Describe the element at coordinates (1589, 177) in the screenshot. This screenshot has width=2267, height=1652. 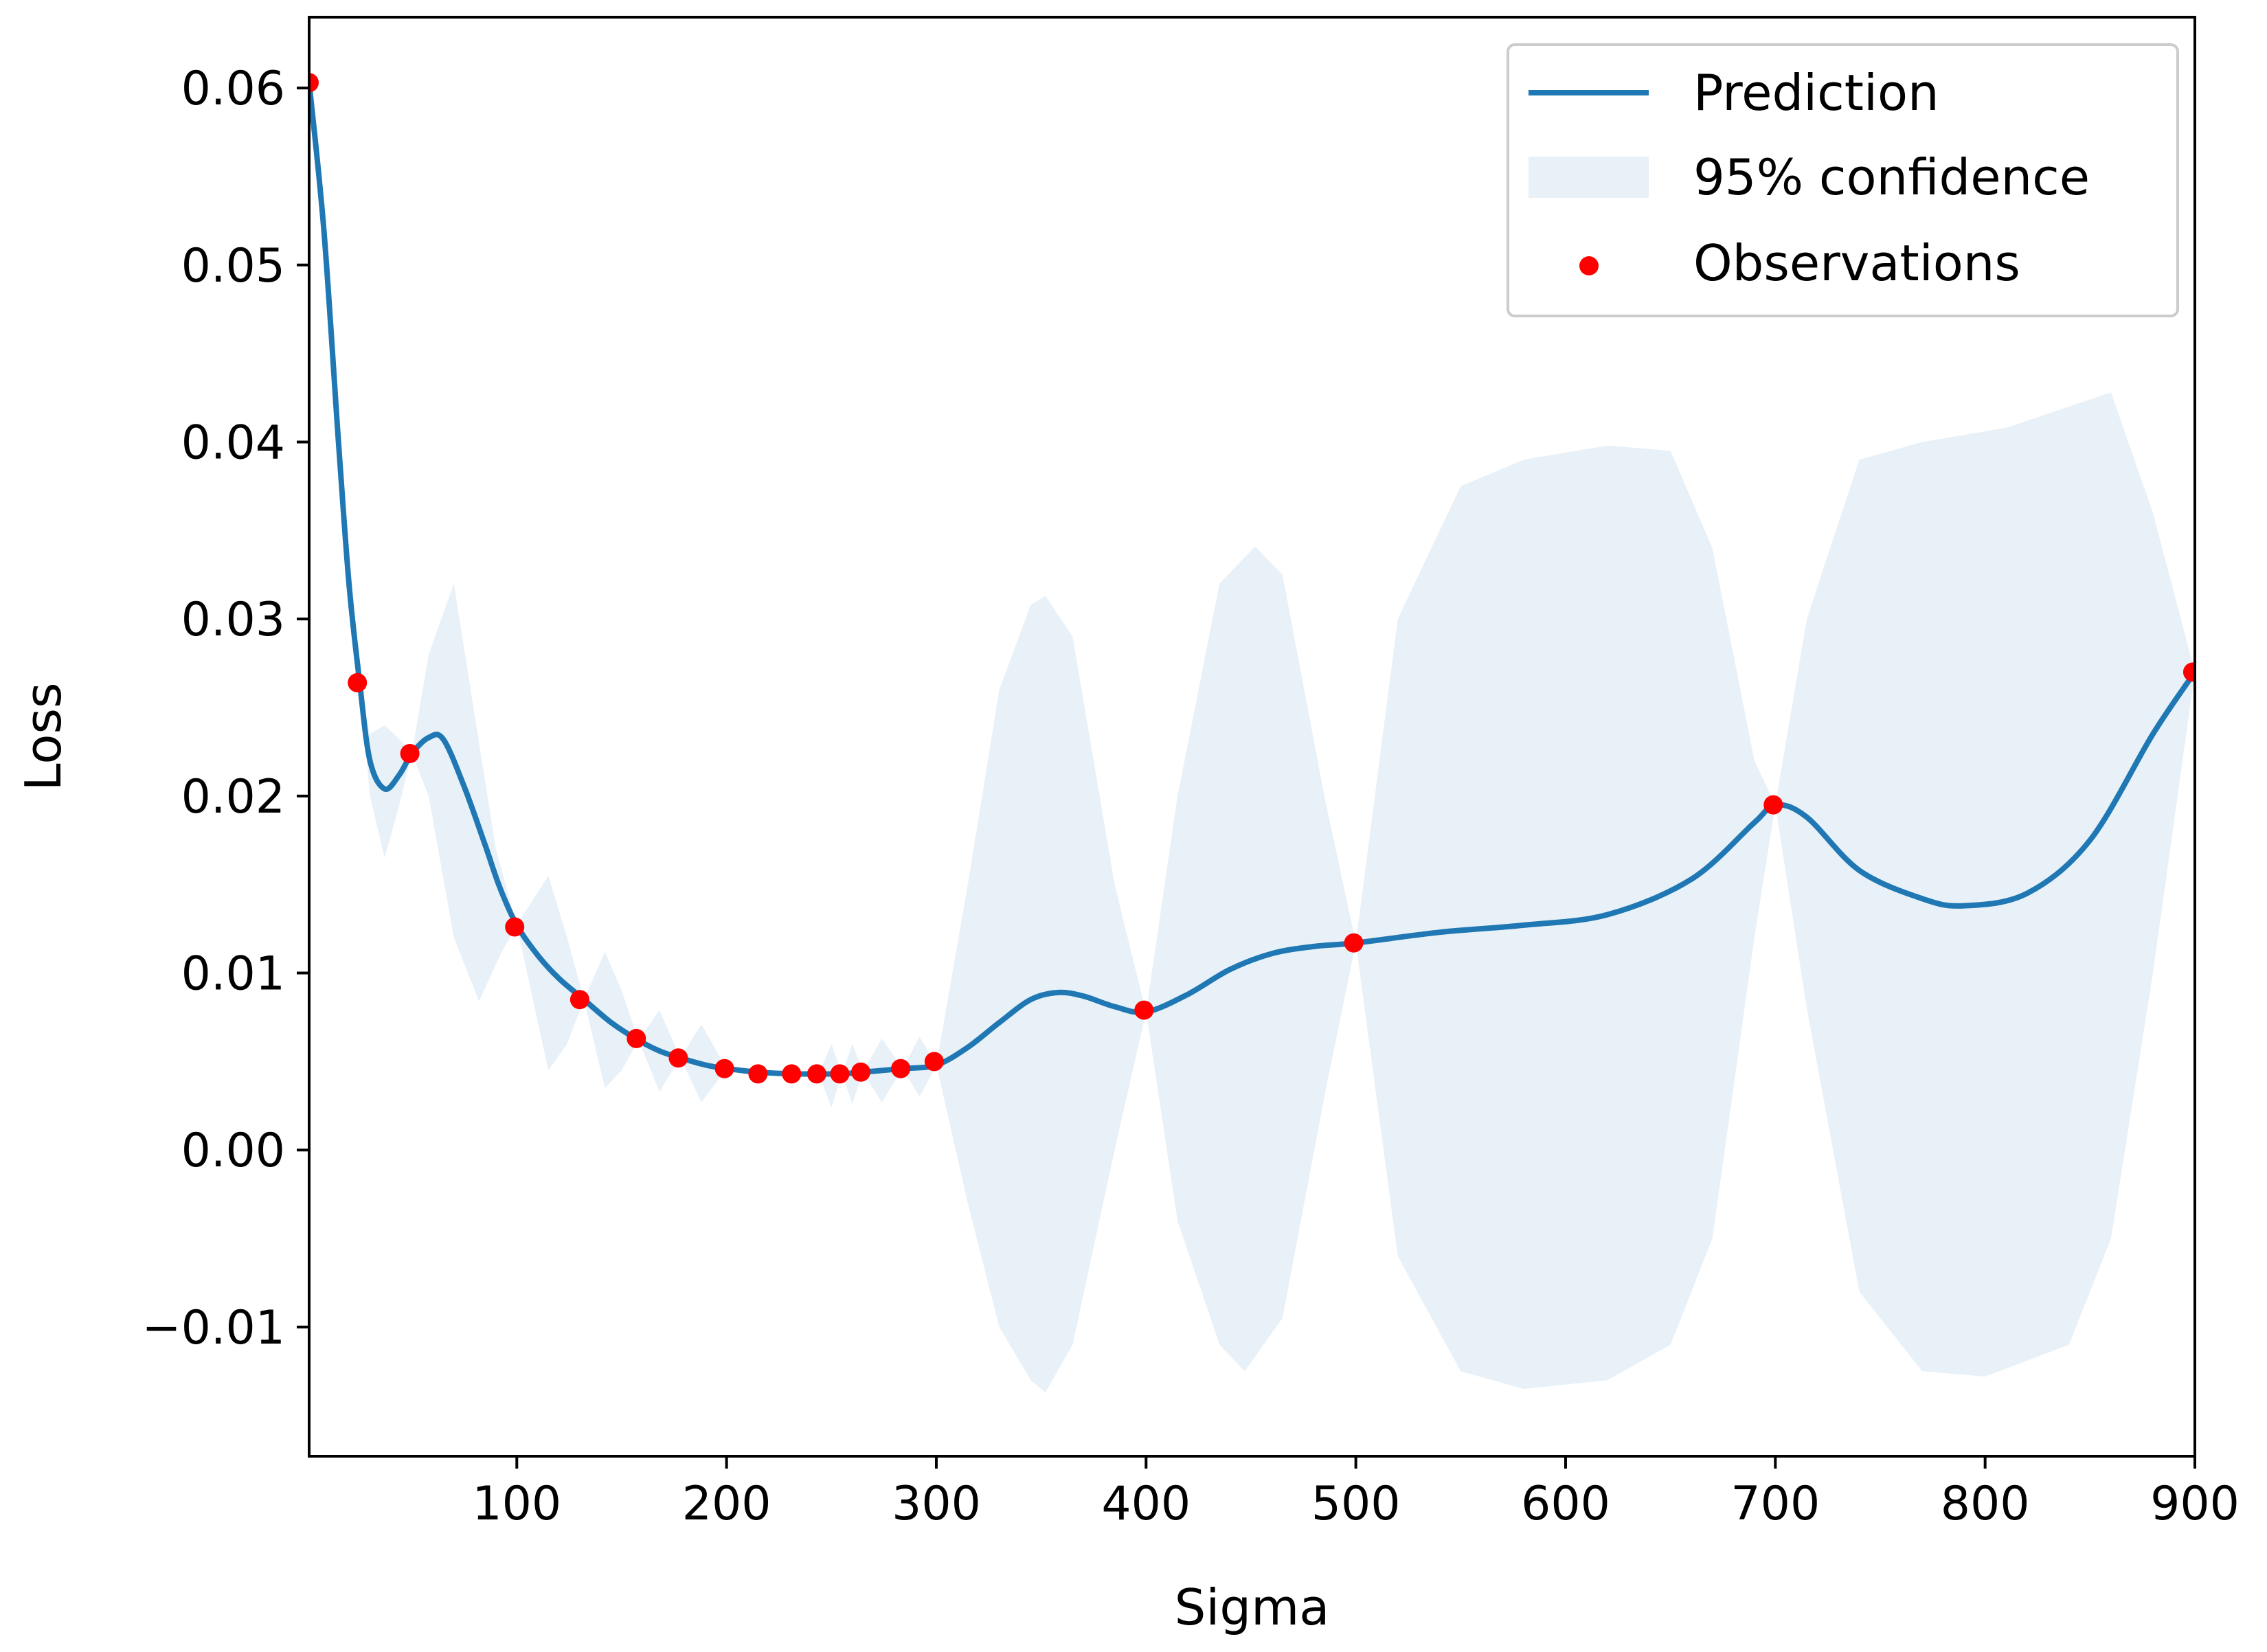
I see `legend-confidence-swatch` at that location.